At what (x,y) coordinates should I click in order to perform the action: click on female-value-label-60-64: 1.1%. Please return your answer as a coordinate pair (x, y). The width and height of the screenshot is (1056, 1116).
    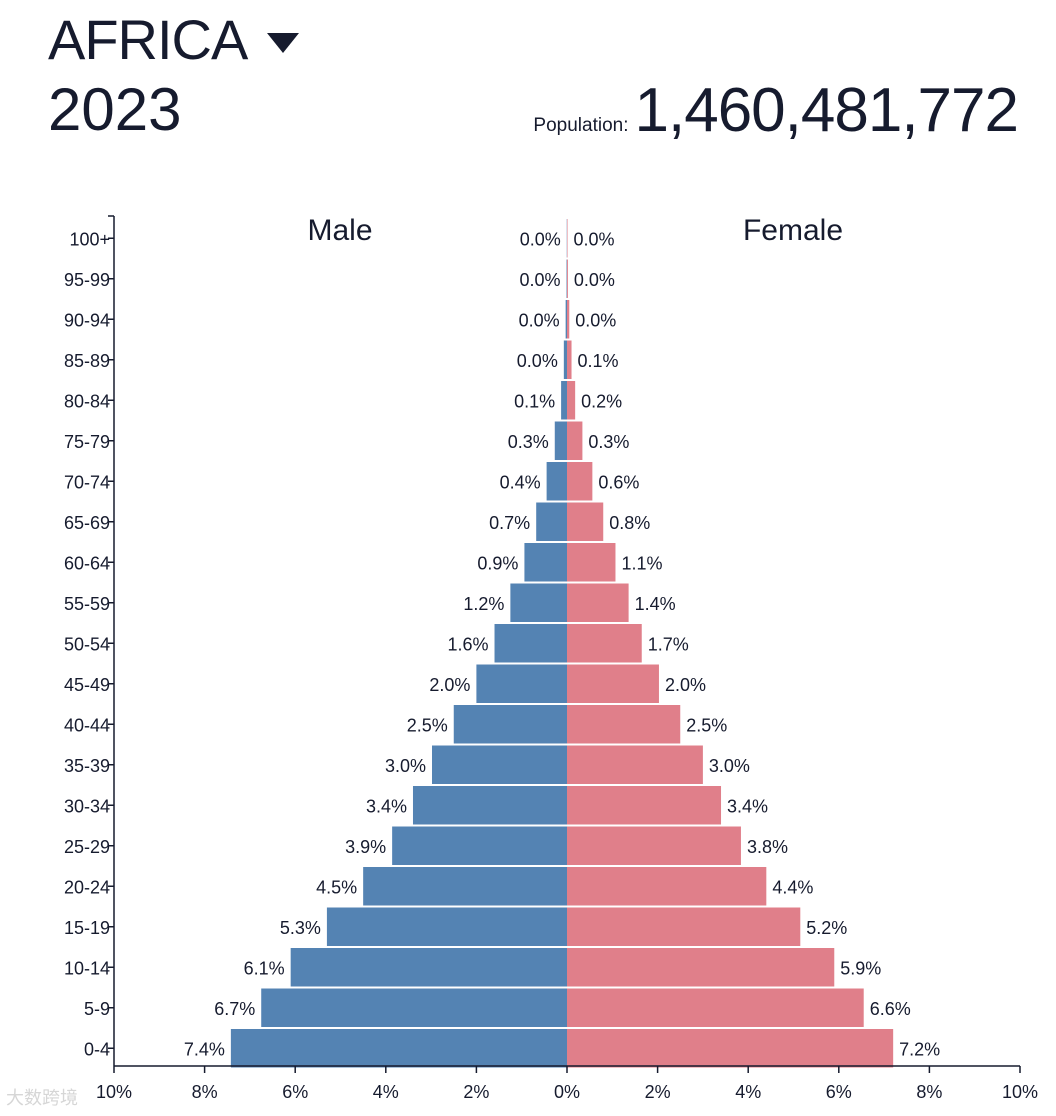
    Looking at the image, I should click on (641, 563).